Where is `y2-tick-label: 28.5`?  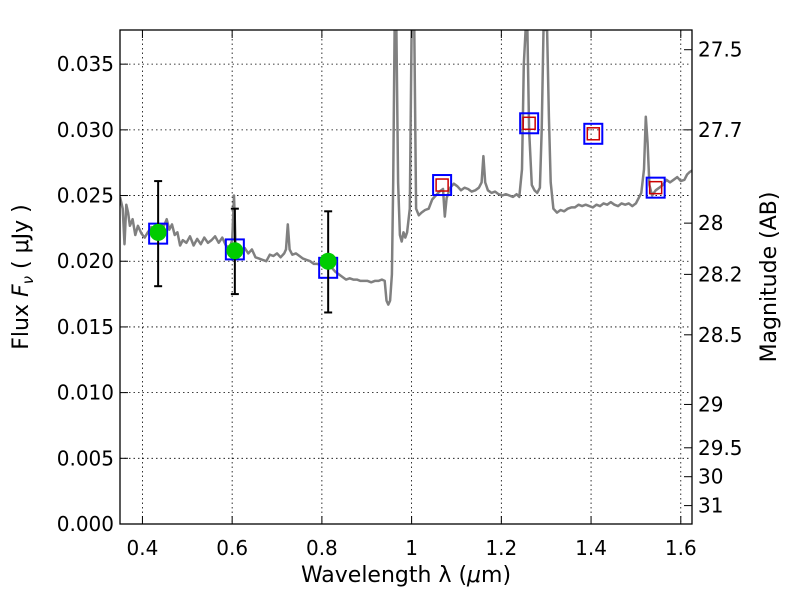 y2-tick-label: 28.5 is located at coordinates (720, 335).